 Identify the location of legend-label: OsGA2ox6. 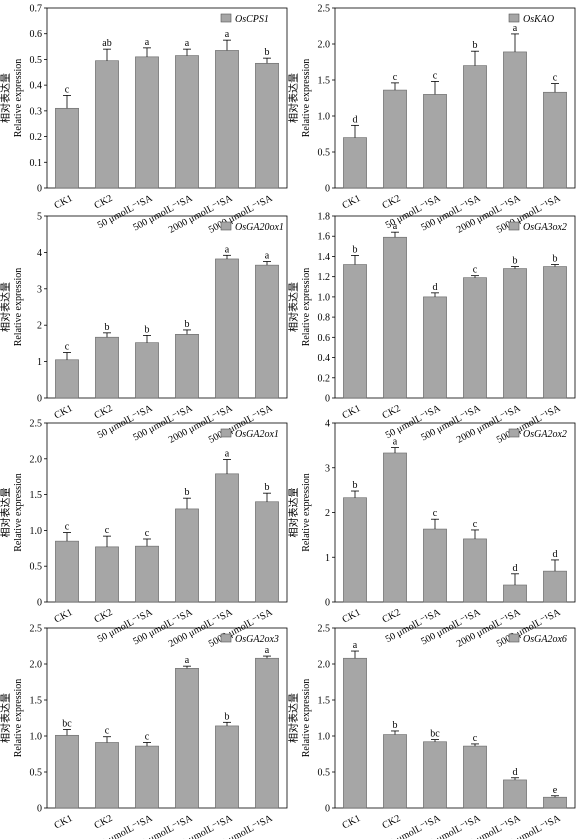
(545, 639).